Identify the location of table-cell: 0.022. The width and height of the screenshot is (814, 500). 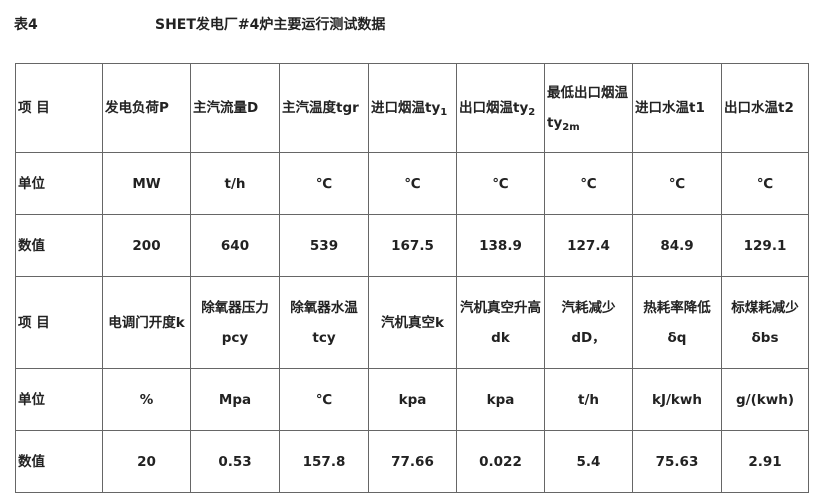
(500, 461).